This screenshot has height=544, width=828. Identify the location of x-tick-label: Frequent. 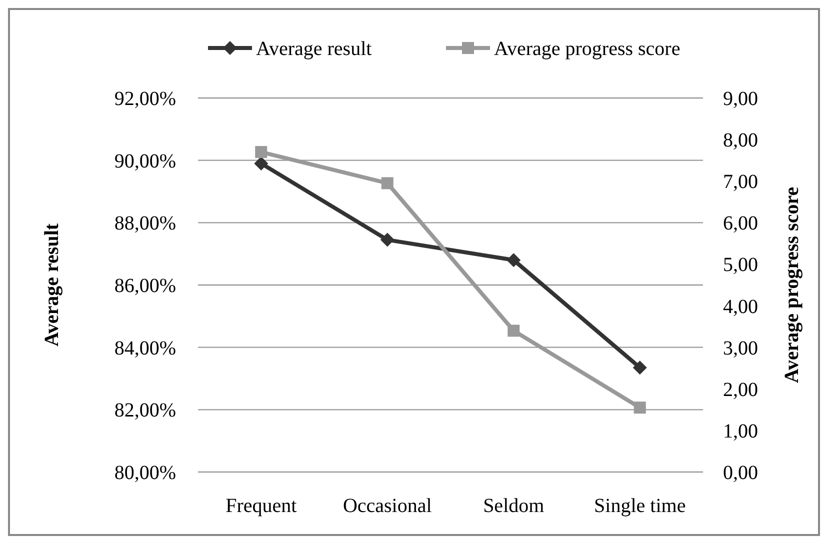
(262, 506).